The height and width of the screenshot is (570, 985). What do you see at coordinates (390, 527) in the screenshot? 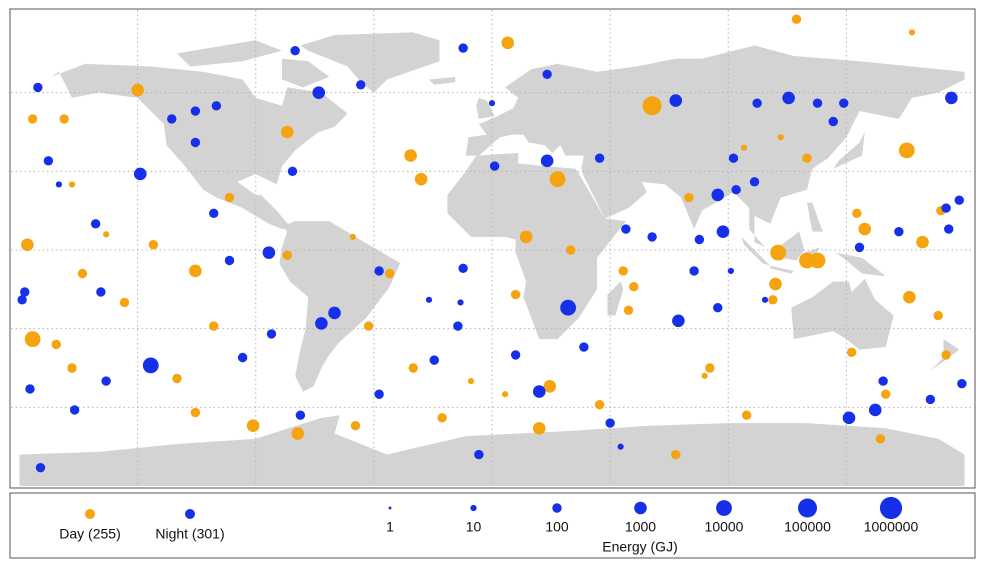
I see `size-legend-label: 1` at bounding box center [390, 527].